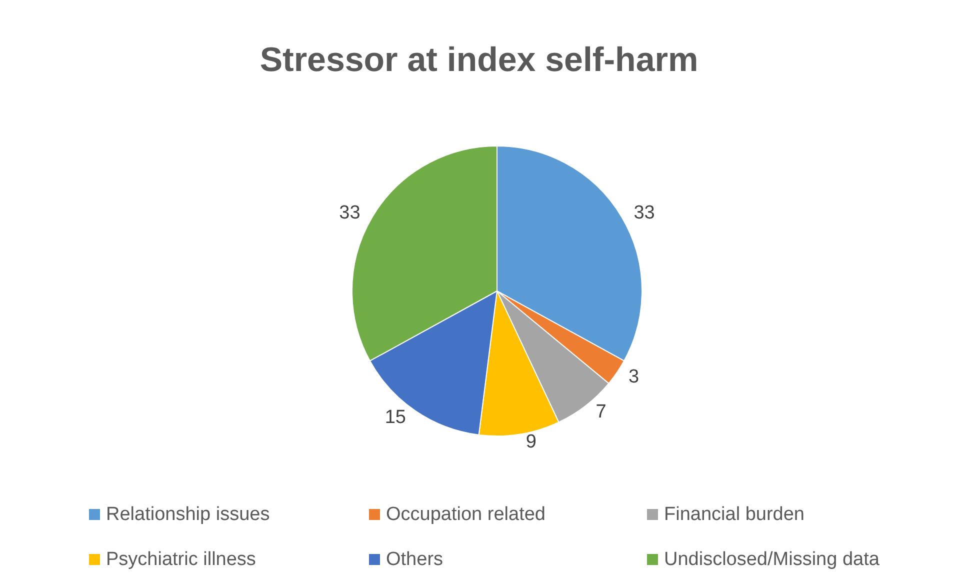  I want to click on legend-label: Undisclosed/Missing data, so click(772, 559).